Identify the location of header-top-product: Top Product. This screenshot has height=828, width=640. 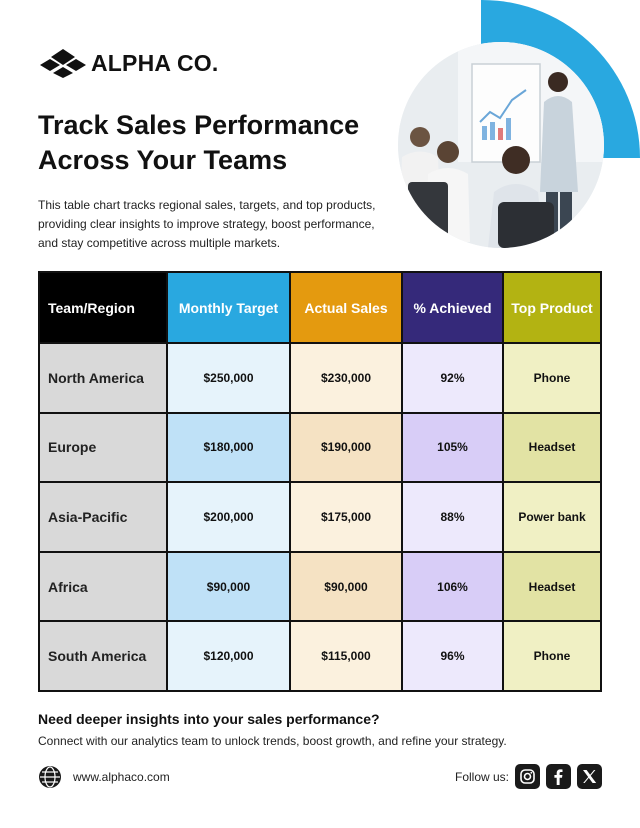
(551, 307).